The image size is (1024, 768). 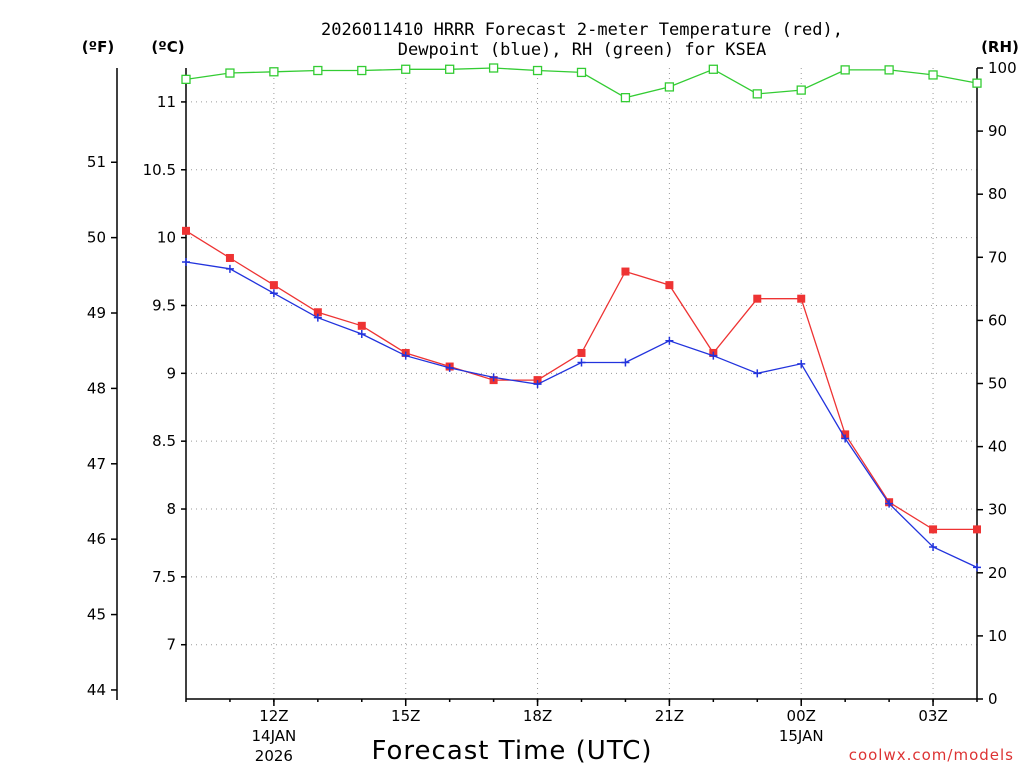 What do you see at coordinates (96, 238) in the screenshot?
I see `fahrenheit-tick-label: 50` at bounding box center [96, 238].